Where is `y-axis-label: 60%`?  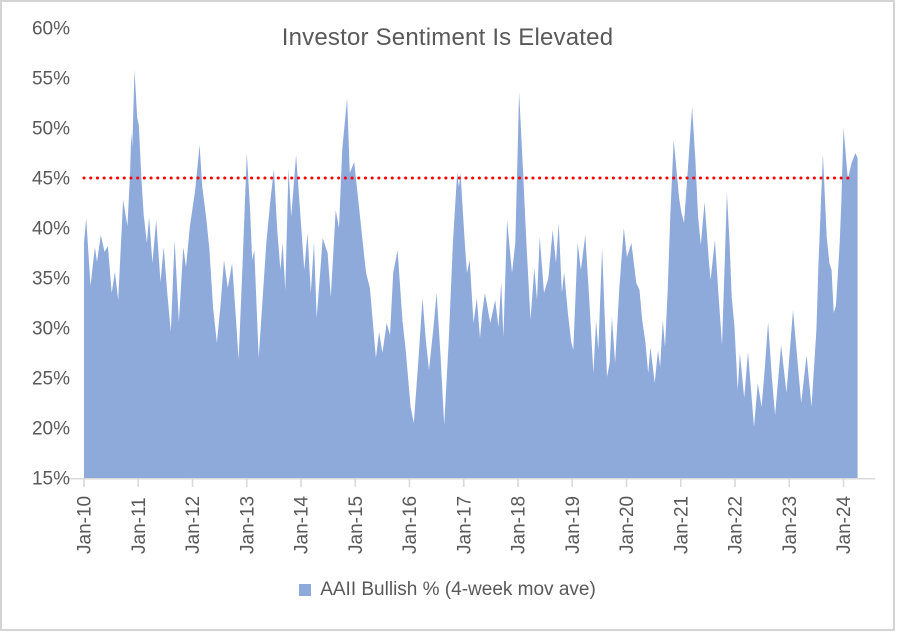
y-axis-label: 60% is located at coordinates (51, 29).